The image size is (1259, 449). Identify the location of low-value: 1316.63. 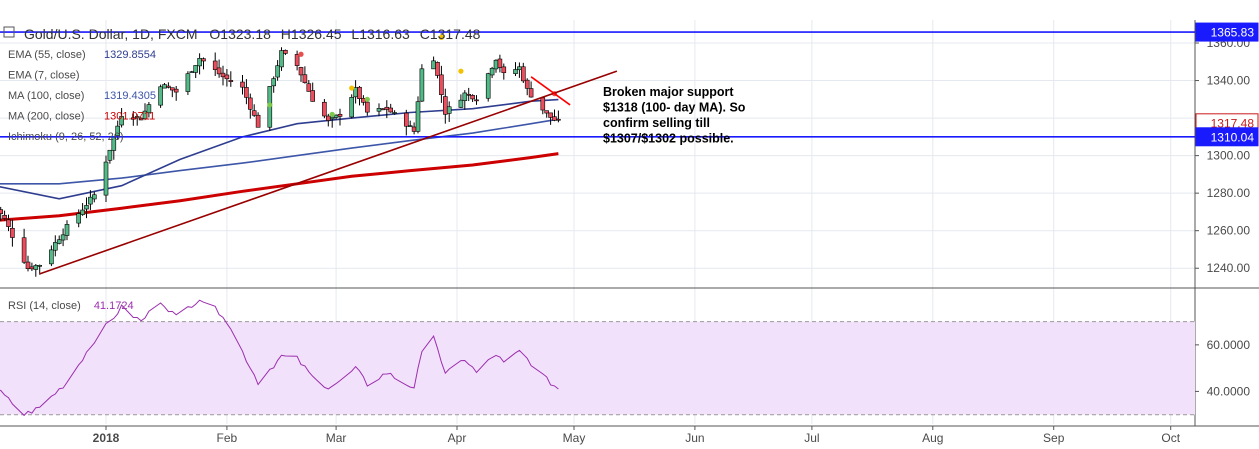
(384, 34).